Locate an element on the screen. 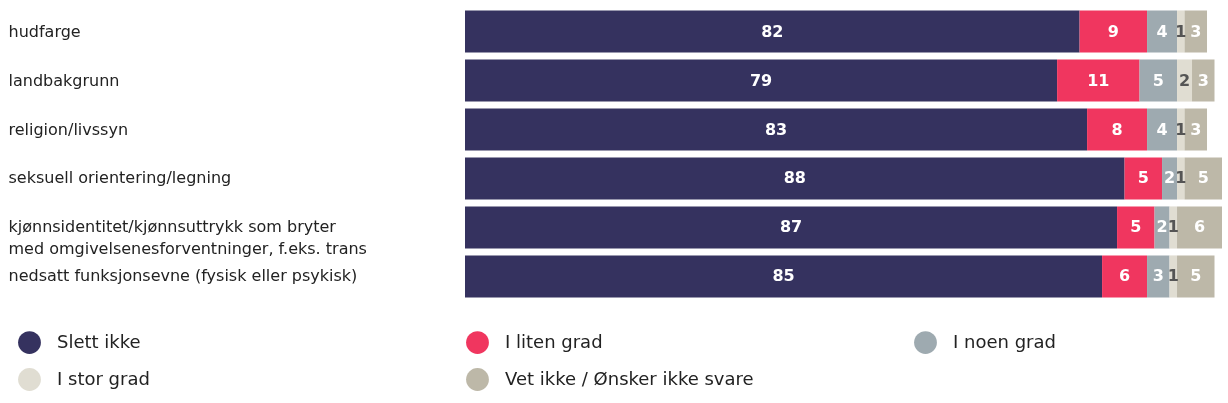  y-tick-label: seksuell orientering/legning is located at coordinates (120, 178).